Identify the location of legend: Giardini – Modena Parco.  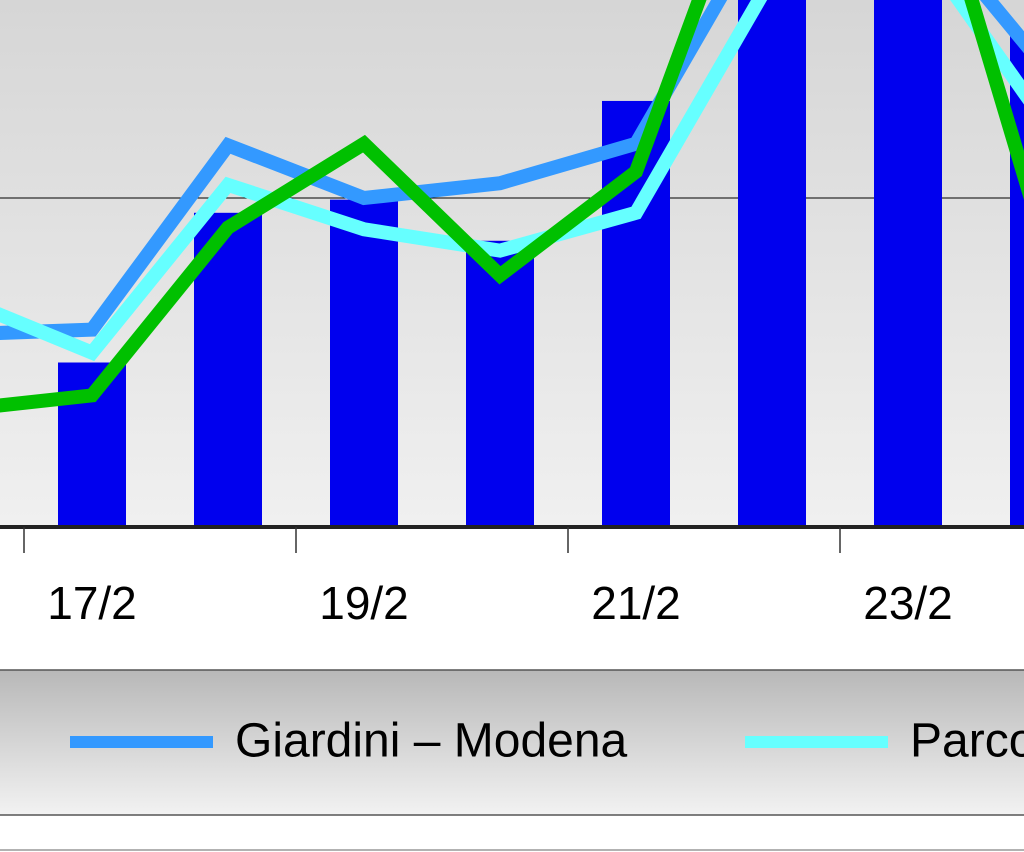
(547, 741).